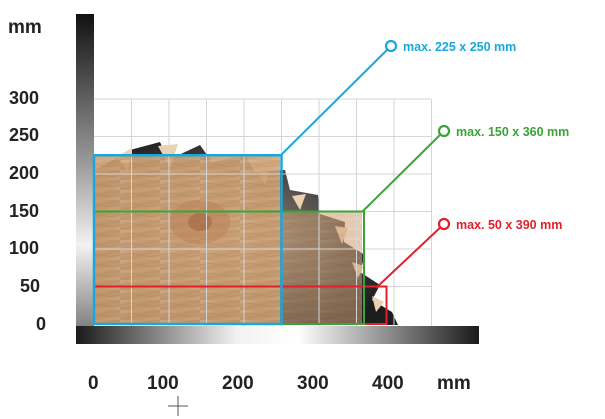  I want to click on capacity-callout-red: max. 50 x 390 mm, so click(468, 253).